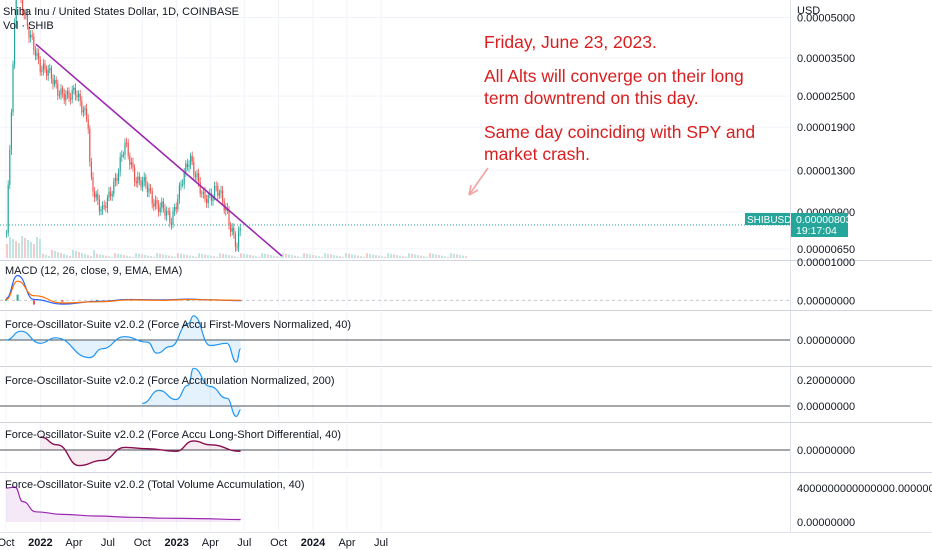 Image resolution: width=932 pixels, height=550 pixels. I want to click on force-accumulation-line, so click(191, 392).